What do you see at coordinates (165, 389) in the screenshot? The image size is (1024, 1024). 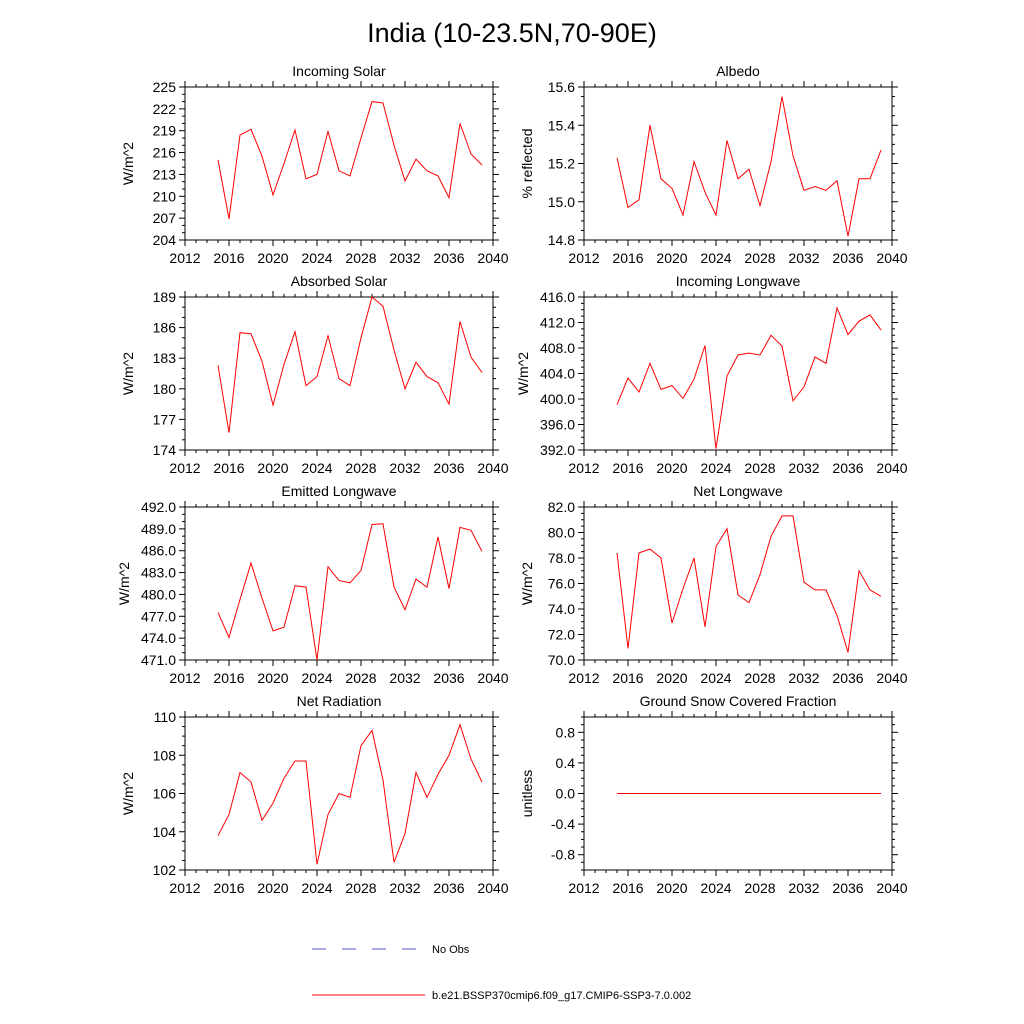 I see `y-tick-label: 180` at bounding box center [165, 389].